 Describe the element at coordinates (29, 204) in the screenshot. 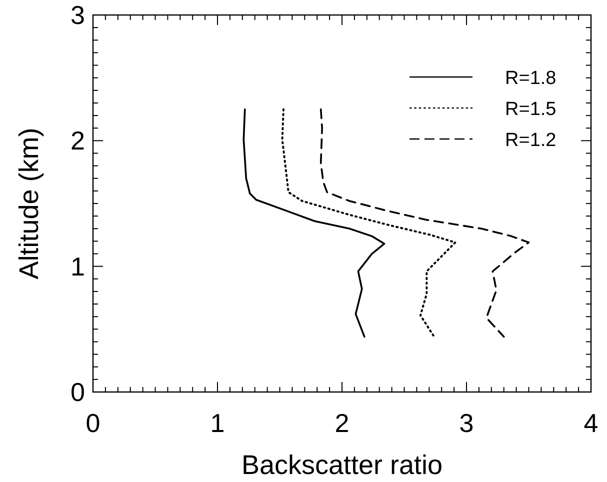

I see `y-axis-title: Altitude (km)` at that location.